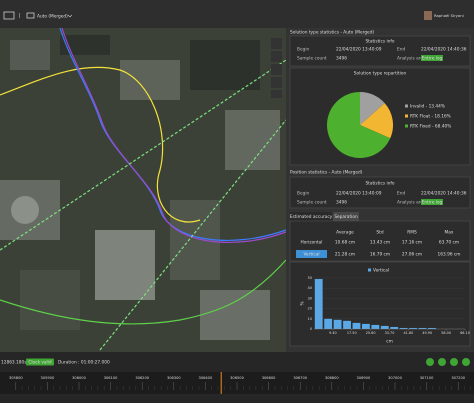  Describe the element at coordinates (465, 333) in the screenshot. I see `x-tick-label: 66.10` at that location.